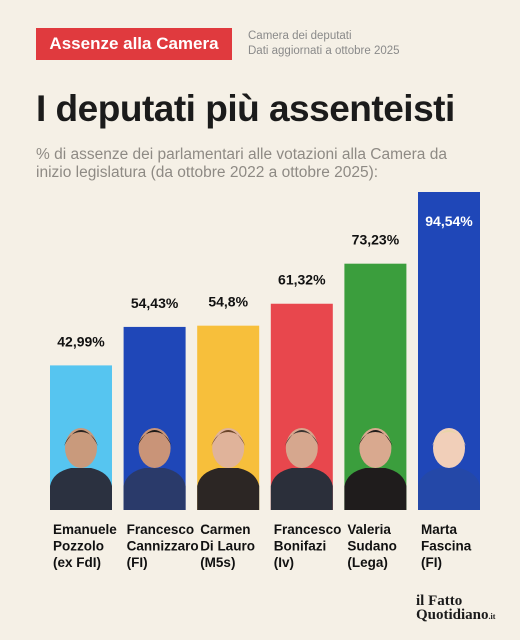 The width and height of the screenshot is (520, 640). I want to click on bar-value-label: 42,99%, so click(81, 341).